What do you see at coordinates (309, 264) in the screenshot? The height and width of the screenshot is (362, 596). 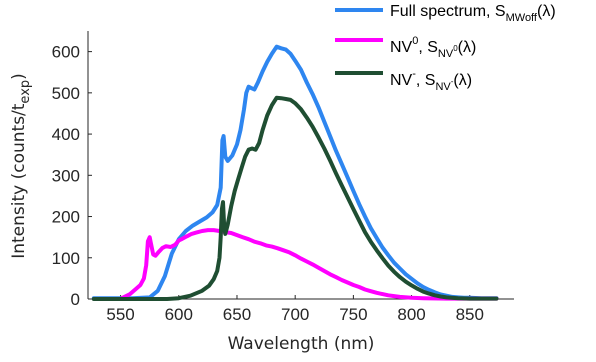 I see `series-line-nv0` at bounding box center [309, 264].